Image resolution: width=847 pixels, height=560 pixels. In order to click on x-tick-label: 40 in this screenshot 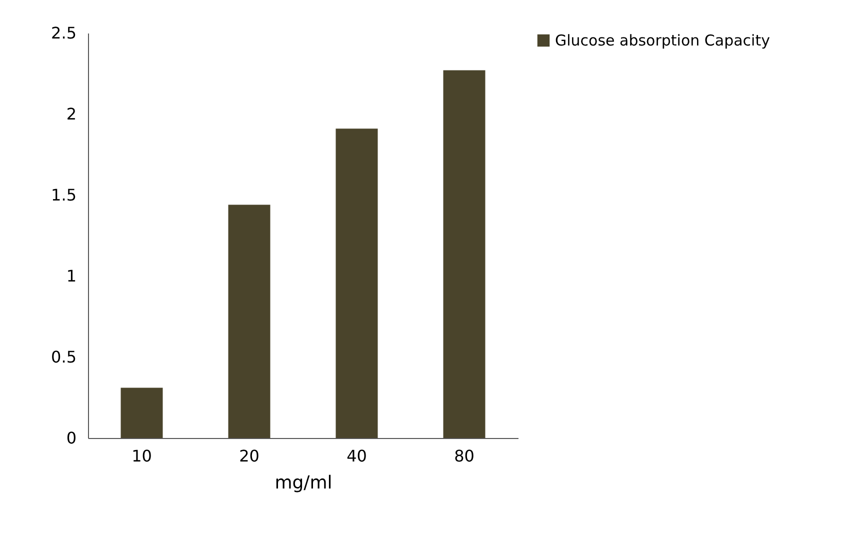, I will do `click(356, 456)`.